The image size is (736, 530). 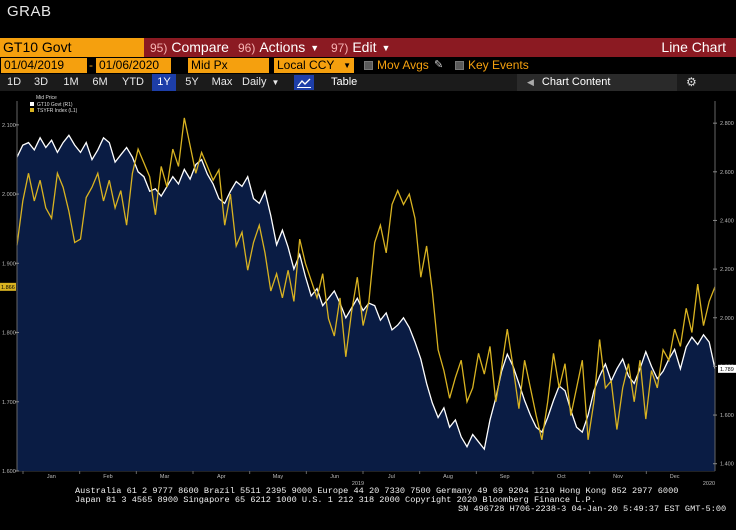 I want to click on left-axis-tick-label: 2.100, so click(x=9, y=126).